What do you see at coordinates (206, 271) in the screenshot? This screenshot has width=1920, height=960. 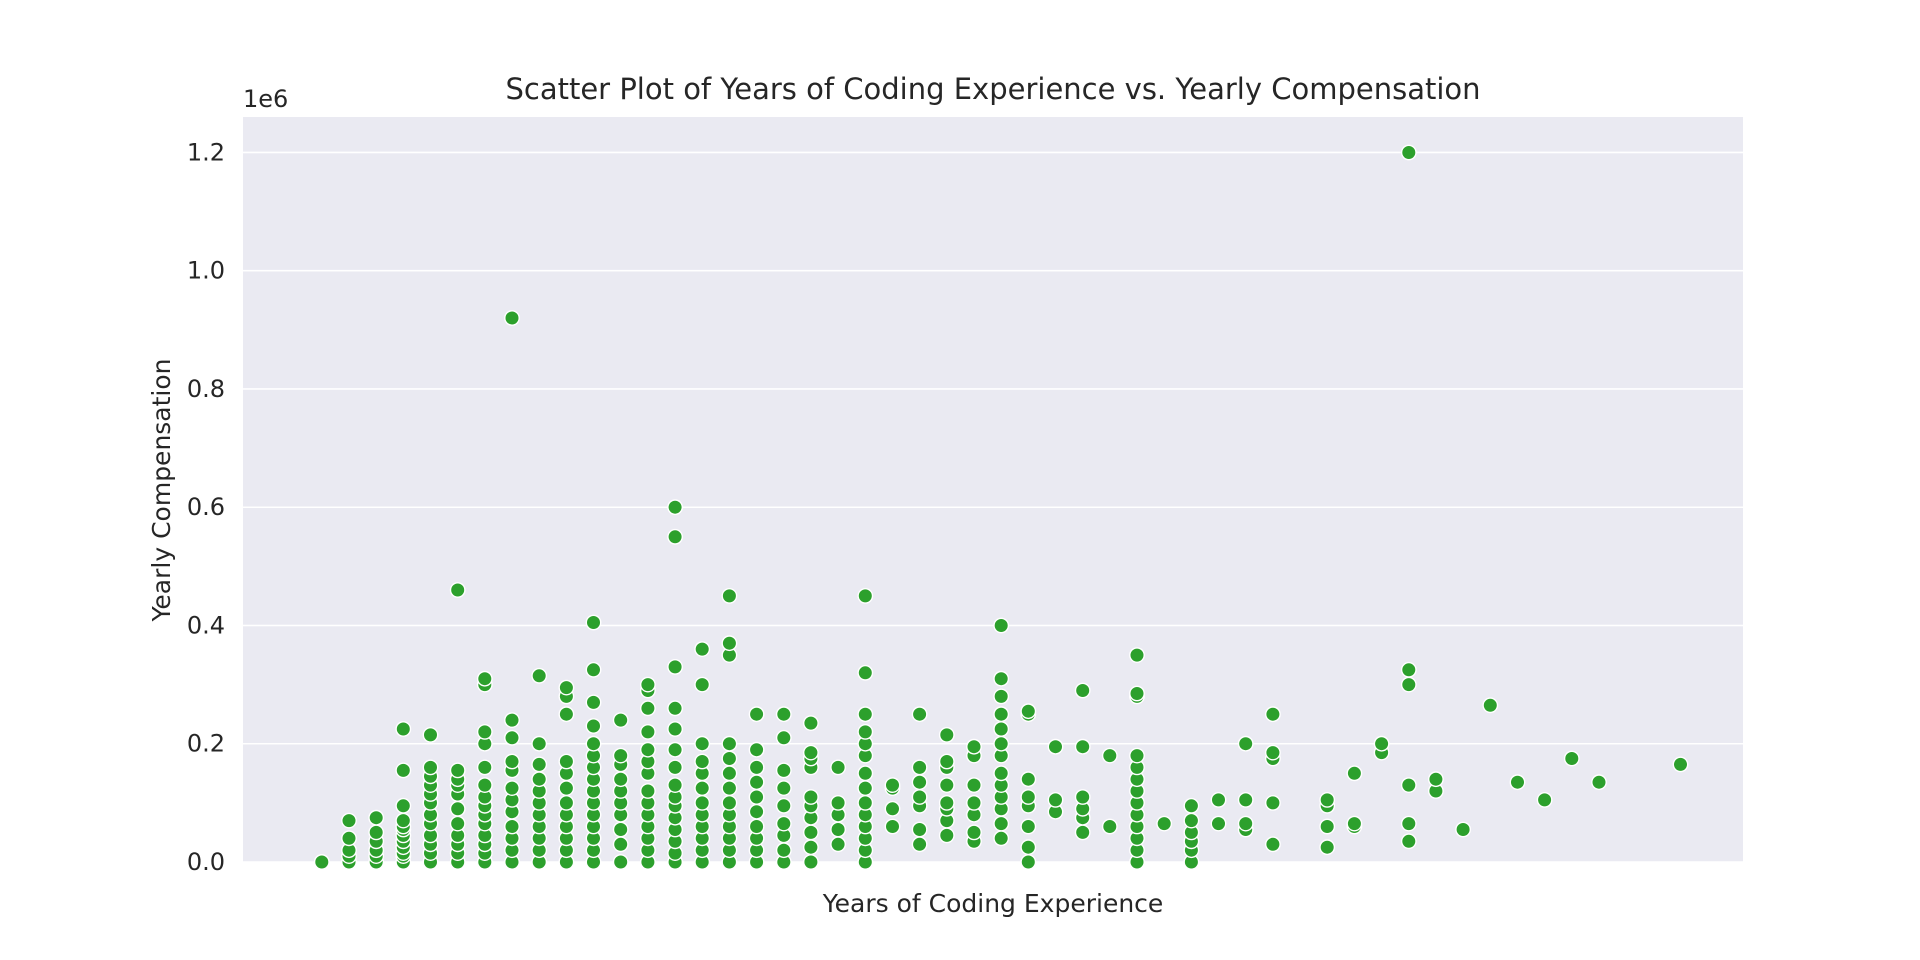 I see `y-tick-label: 1.0` at bounding box center [206, 271].